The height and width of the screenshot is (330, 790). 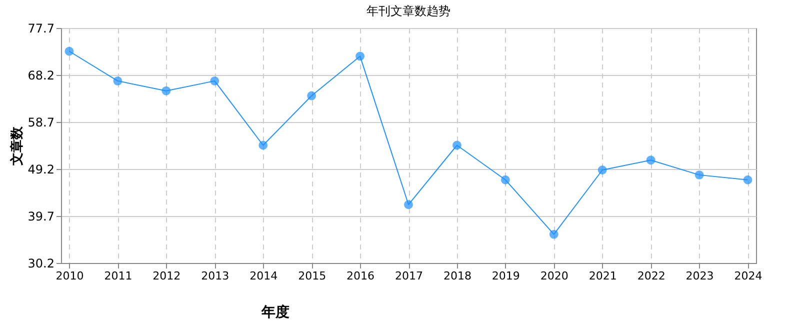 What do you see at coordinates (360, 276) in the screenshot?
I see `x-tick-label: 2016` at bounding box center [360, 276].